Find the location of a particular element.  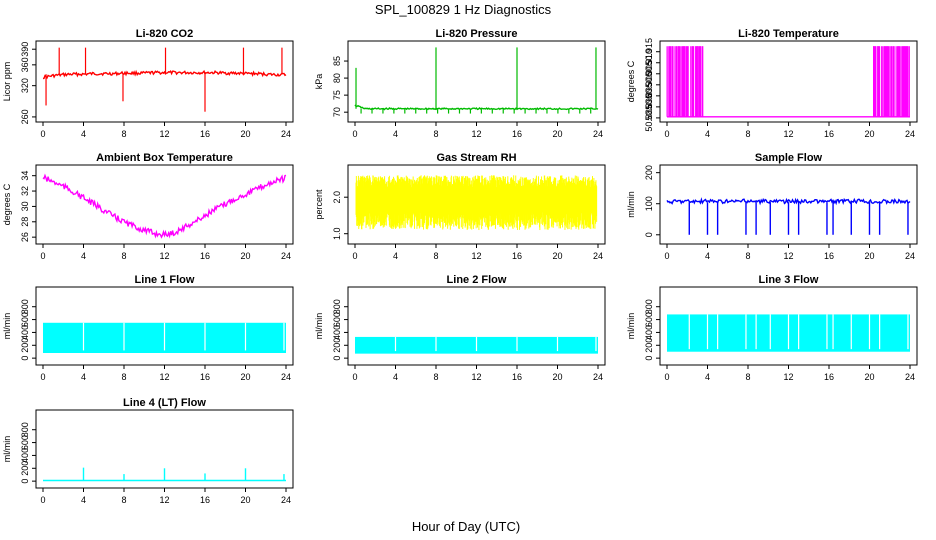

y-tick-label: 80 is located at coordinates (337, 78).